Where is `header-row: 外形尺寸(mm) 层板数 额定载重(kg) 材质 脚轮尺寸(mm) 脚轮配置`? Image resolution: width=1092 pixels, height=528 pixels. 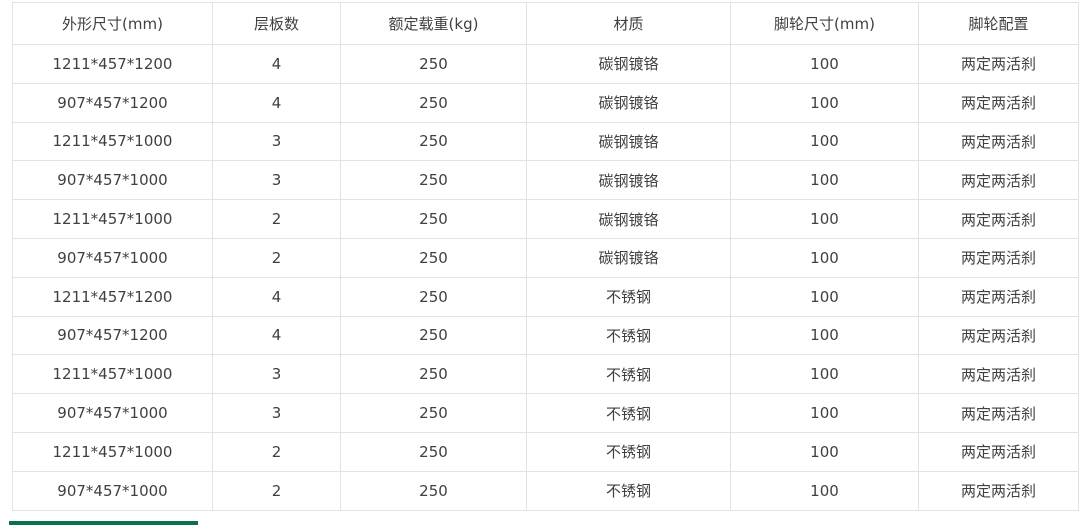
header-row: 外形尺寸(mm) 层板数 额定载重(kg) 材质 脚轮尺寸(mm) 脚轮配置 is located at coordinates (545, 23).